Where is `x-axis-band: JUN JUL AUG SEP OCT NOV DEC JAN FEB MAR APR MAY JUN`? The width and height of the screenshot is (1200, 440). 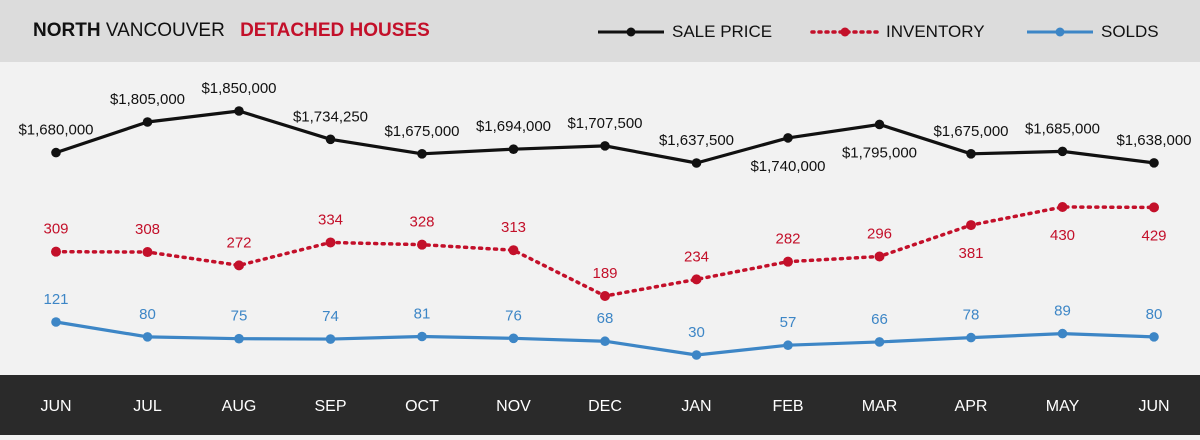 x-axis-band: JUN JUL AUG SEP OCT NOV DEC JAN FEB MAR APR MAY JUN is located at coordinates (600, 405).